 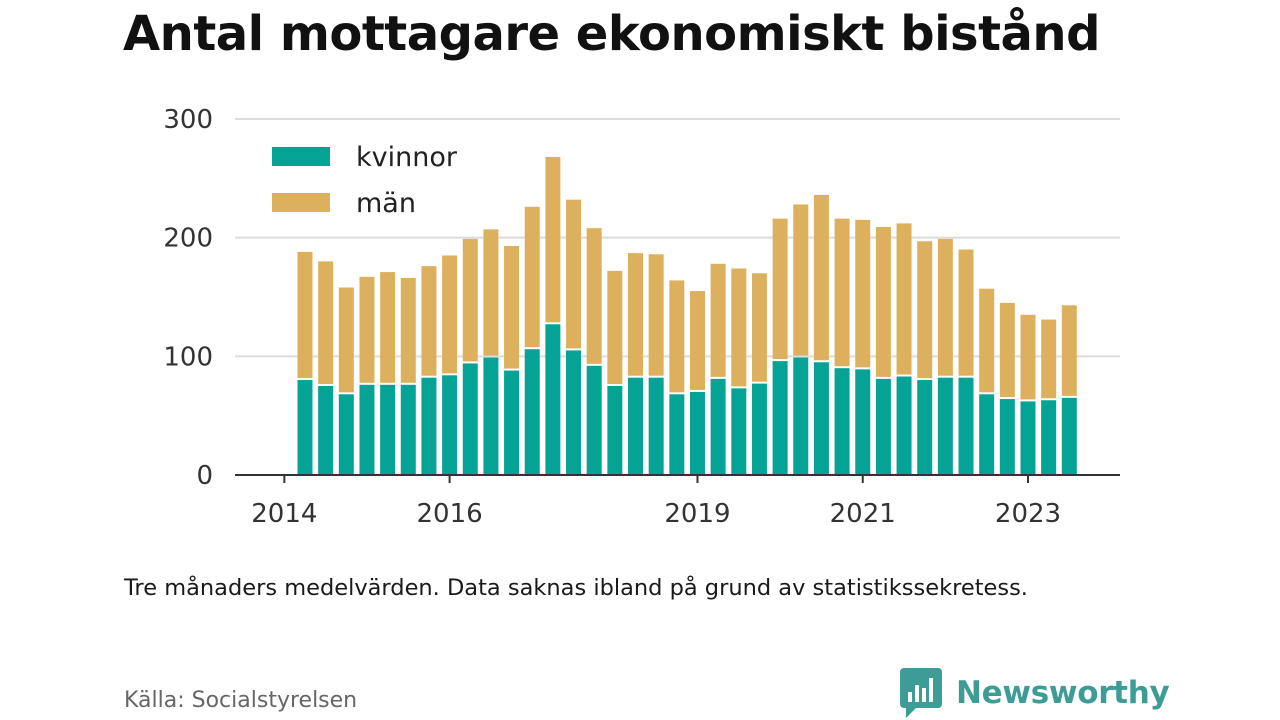 I want to click on y-tick-label: 200, so click(x=188, y=239).